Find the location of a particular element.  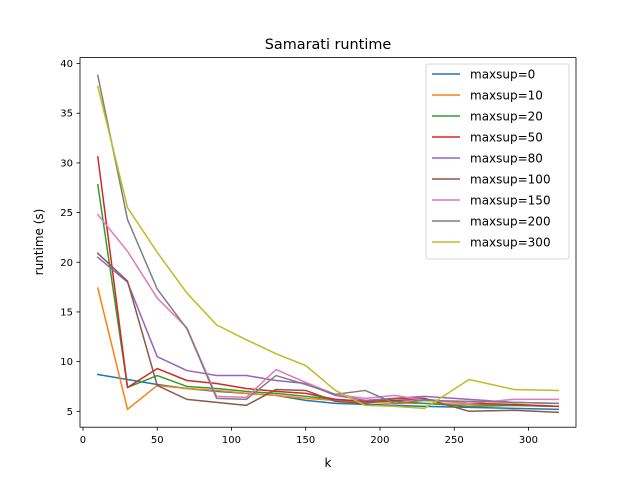

legend-label: maxsup=50 is located at coordinates (506, 138).